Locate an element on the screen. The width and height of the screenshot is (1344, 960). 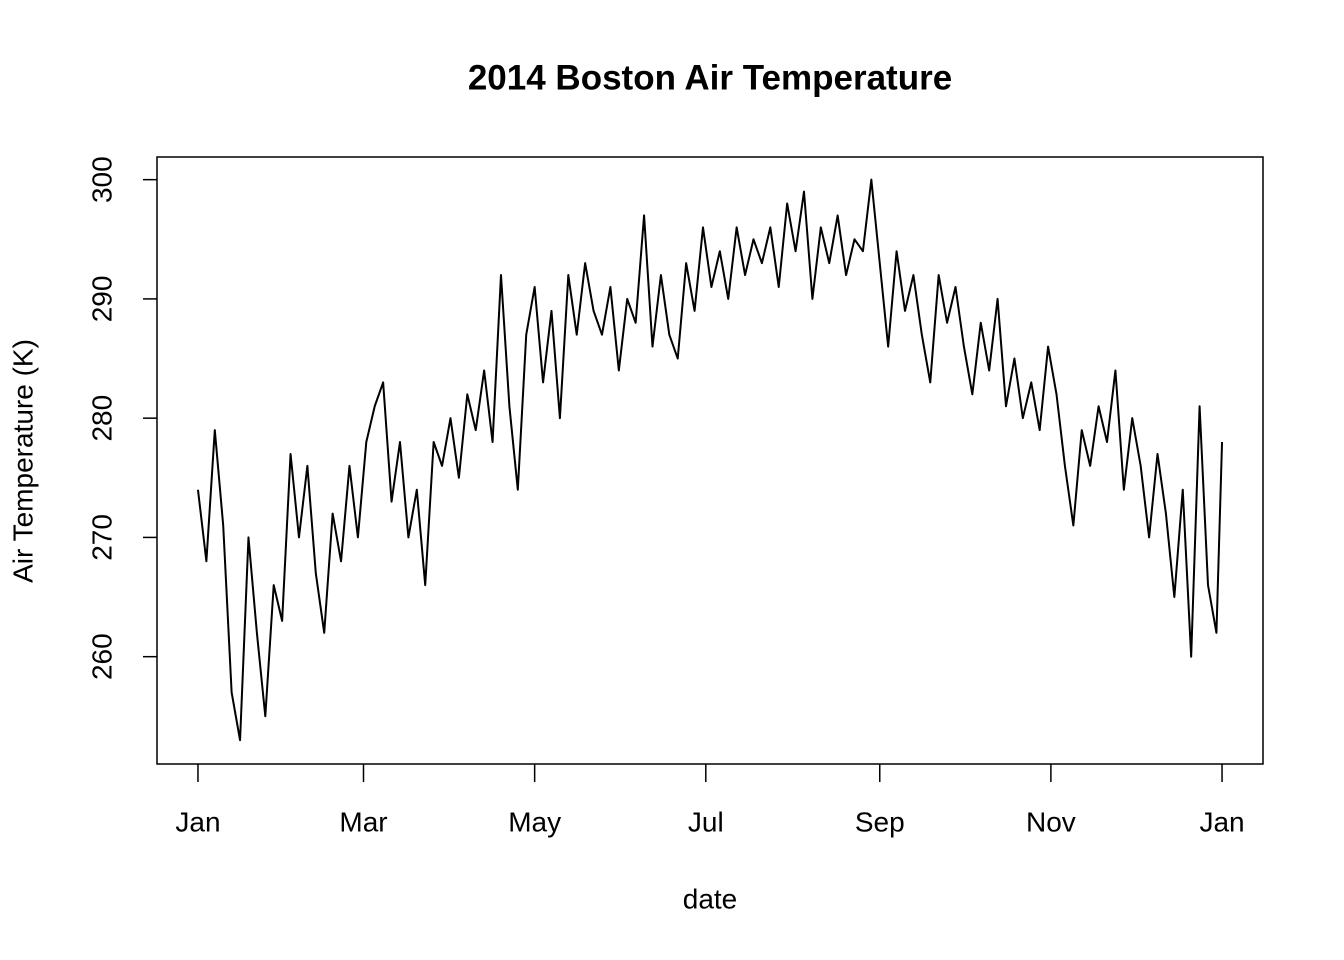
x-axis-label: date is located at coordinates (710, 898).